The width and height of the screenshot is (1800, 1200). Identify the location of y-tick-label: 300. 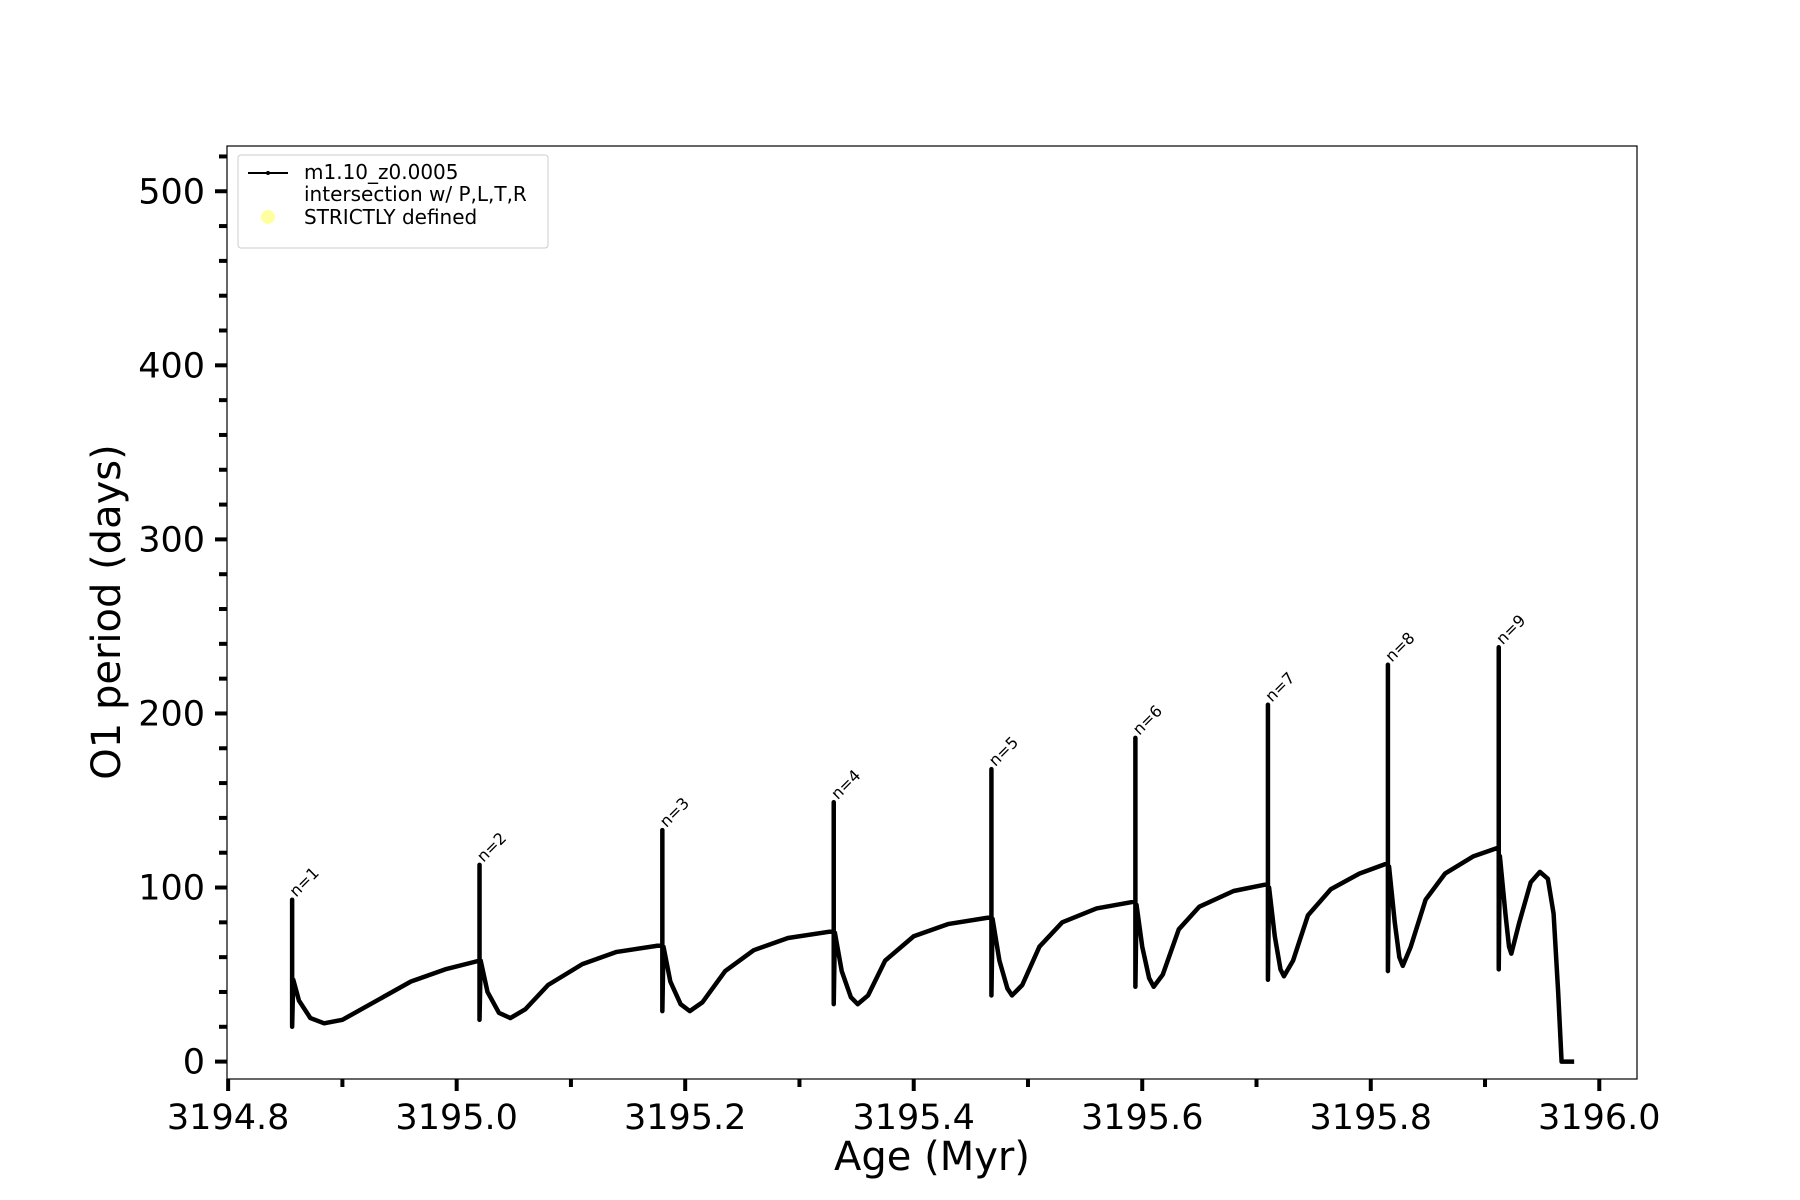
(171, 540).